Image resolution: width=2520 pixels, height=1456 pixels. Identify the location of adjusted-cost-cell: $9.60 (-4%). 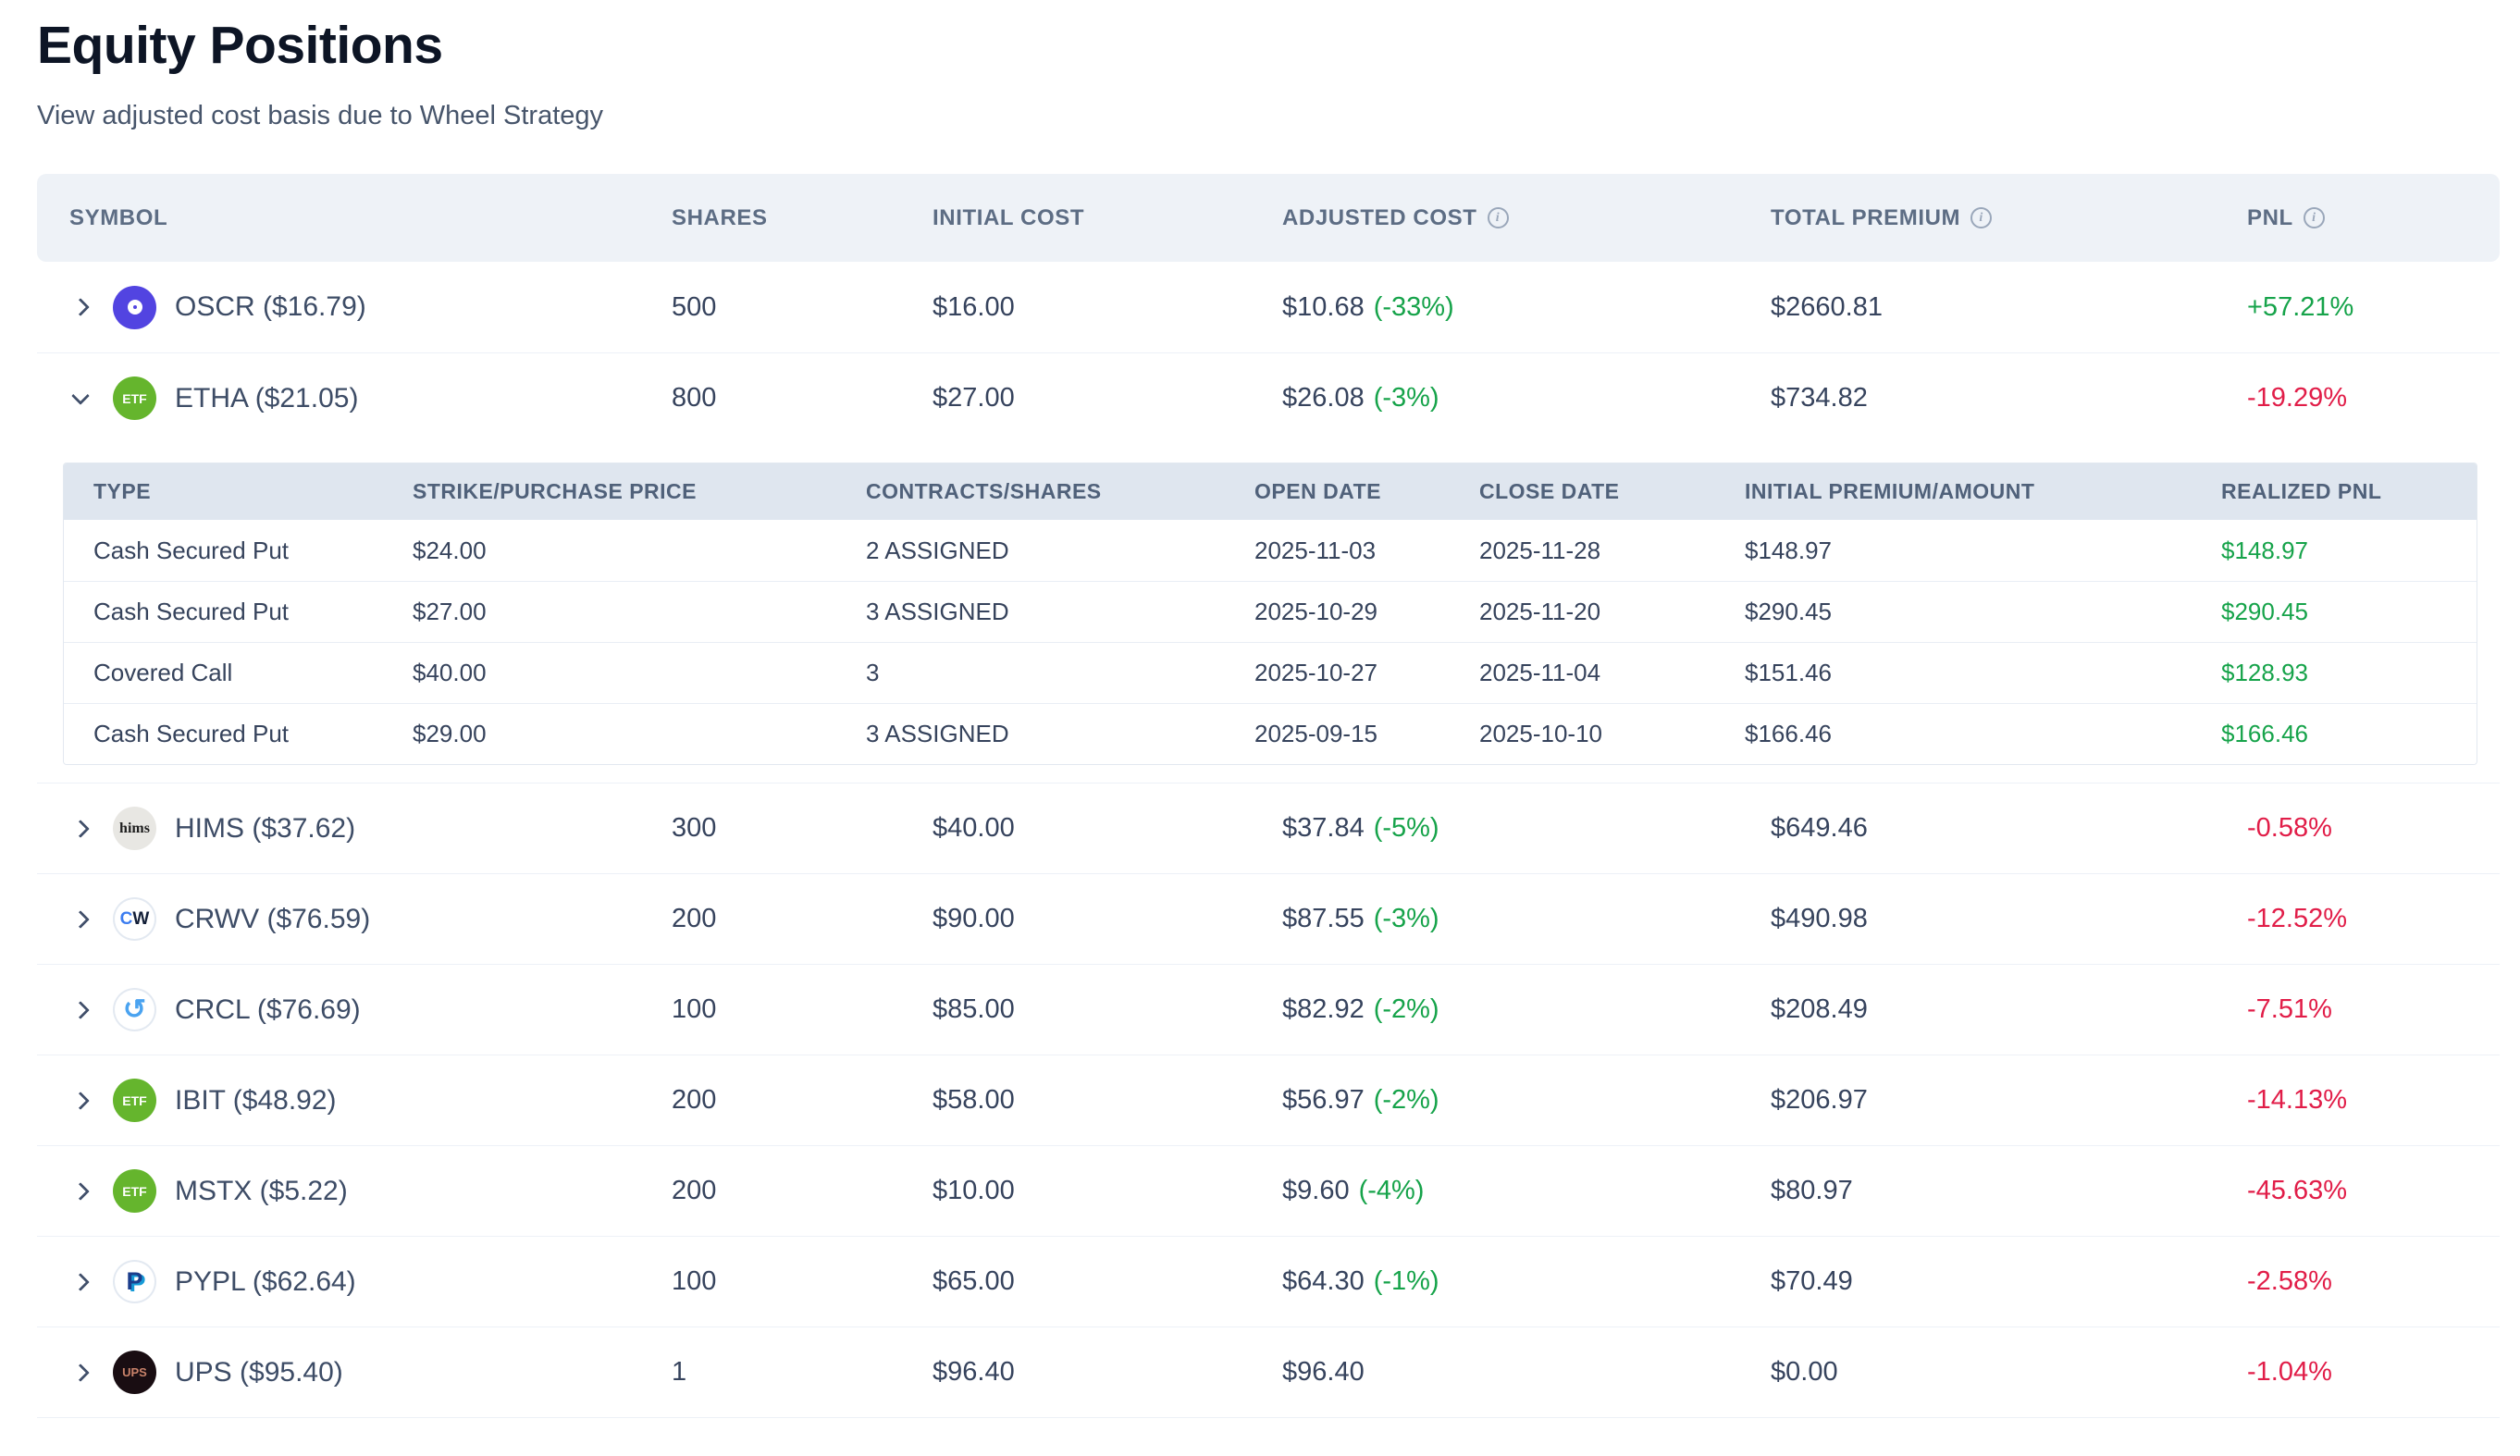
(1526, 1191).